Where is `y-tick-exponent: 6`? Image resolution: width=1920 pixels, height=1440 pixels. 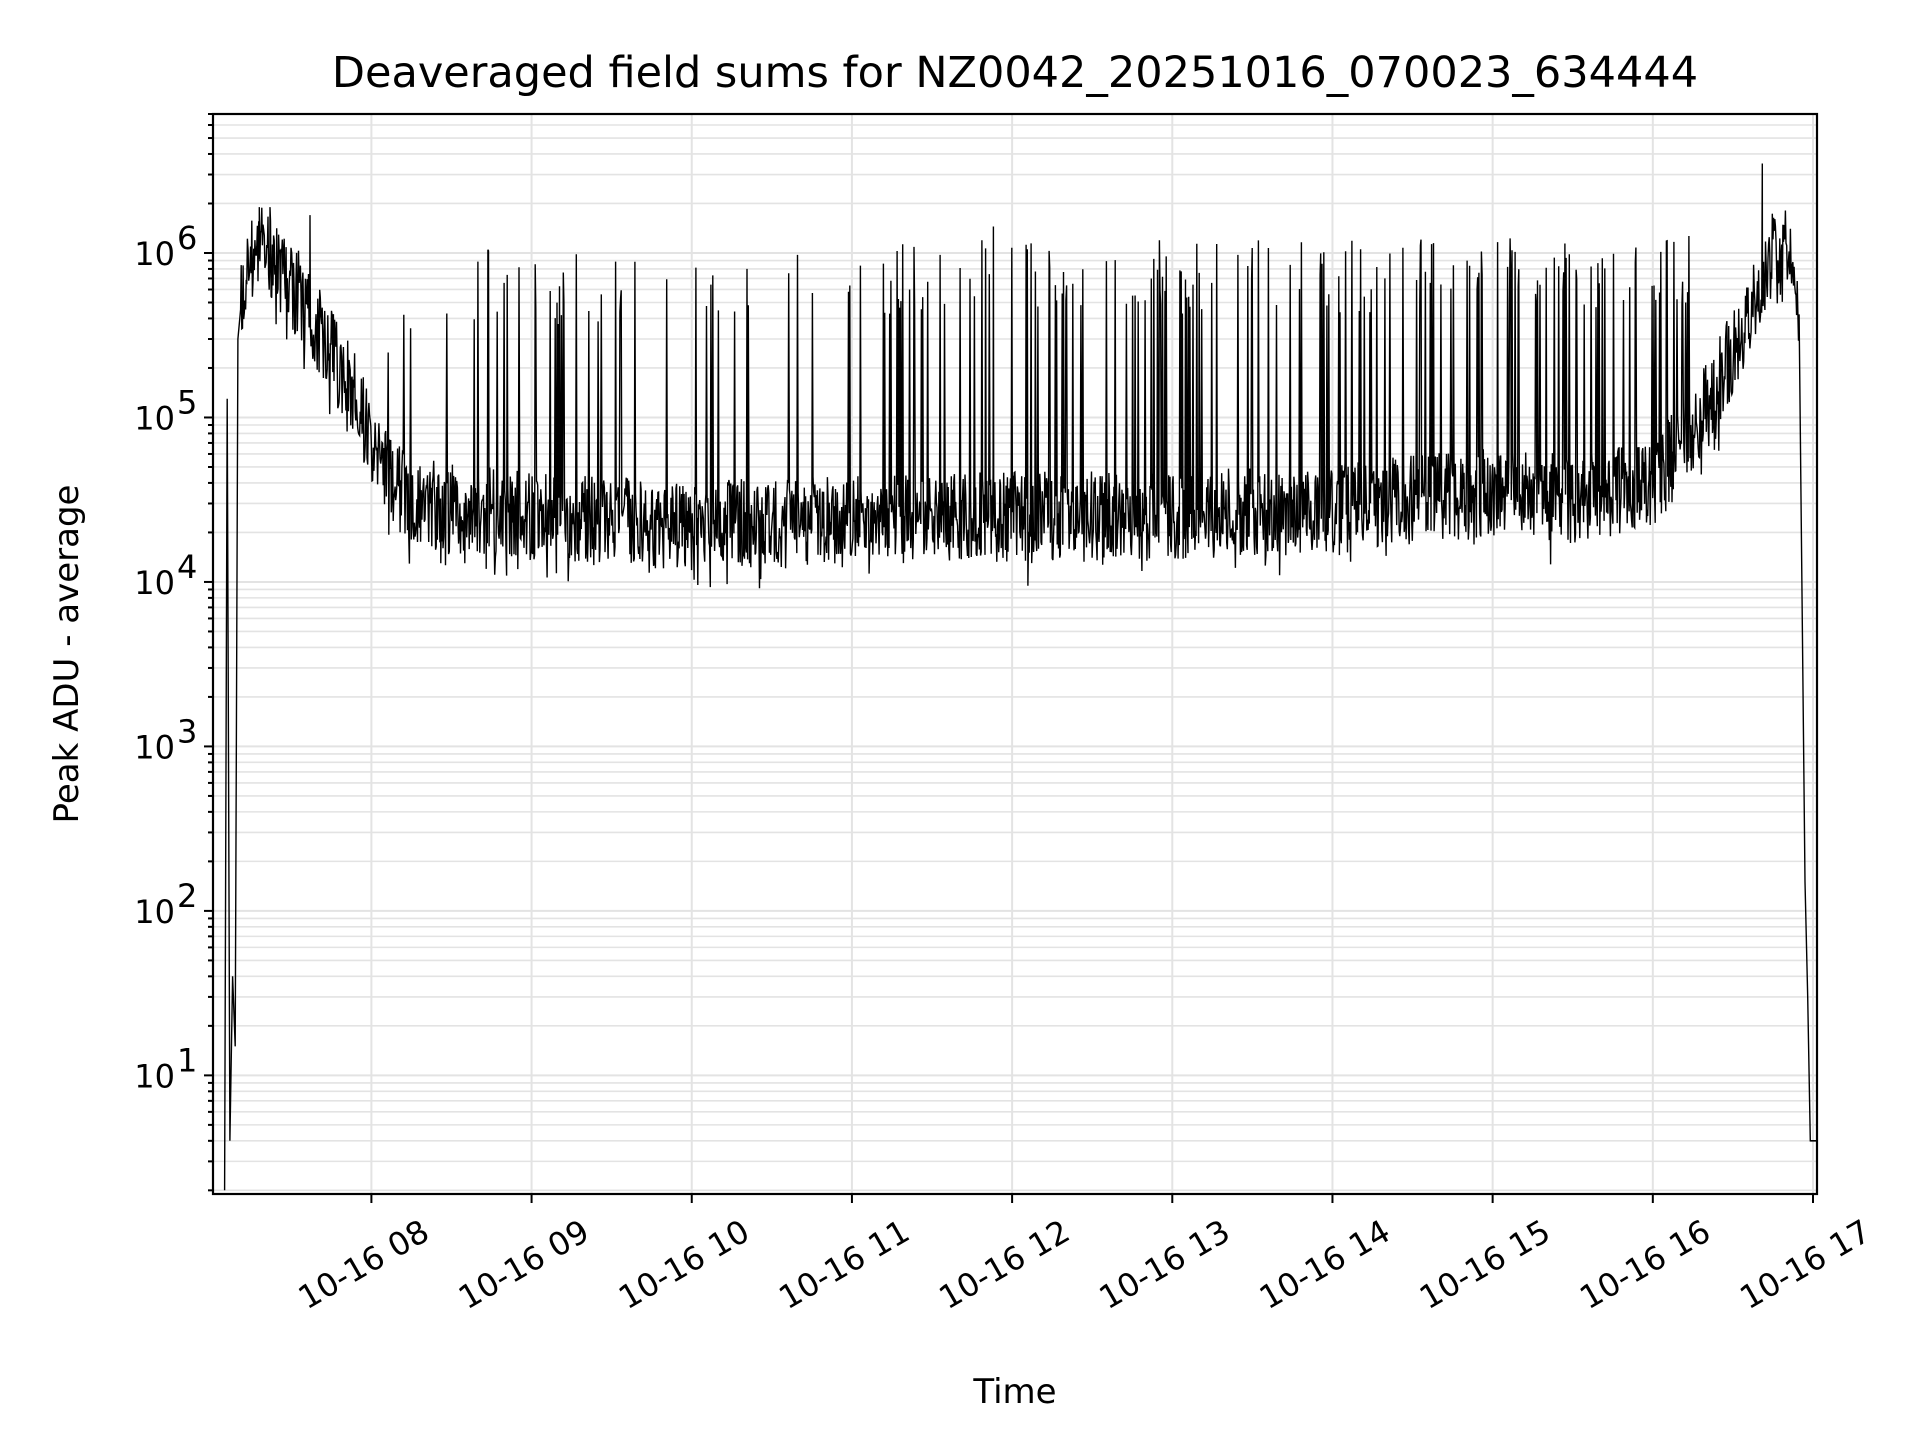 y-tick-exponent: 6 is located at coordinates (187, 238).